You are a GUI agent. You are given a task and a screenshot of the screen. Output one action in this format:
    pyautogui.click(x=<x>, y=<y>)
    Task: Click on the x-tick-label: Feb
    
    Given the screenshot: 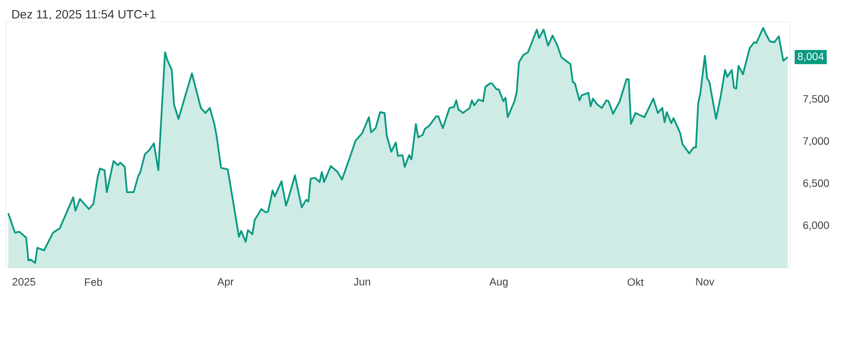 What is the action you would take?
    pyautogui.click(x=93, y=282)
    